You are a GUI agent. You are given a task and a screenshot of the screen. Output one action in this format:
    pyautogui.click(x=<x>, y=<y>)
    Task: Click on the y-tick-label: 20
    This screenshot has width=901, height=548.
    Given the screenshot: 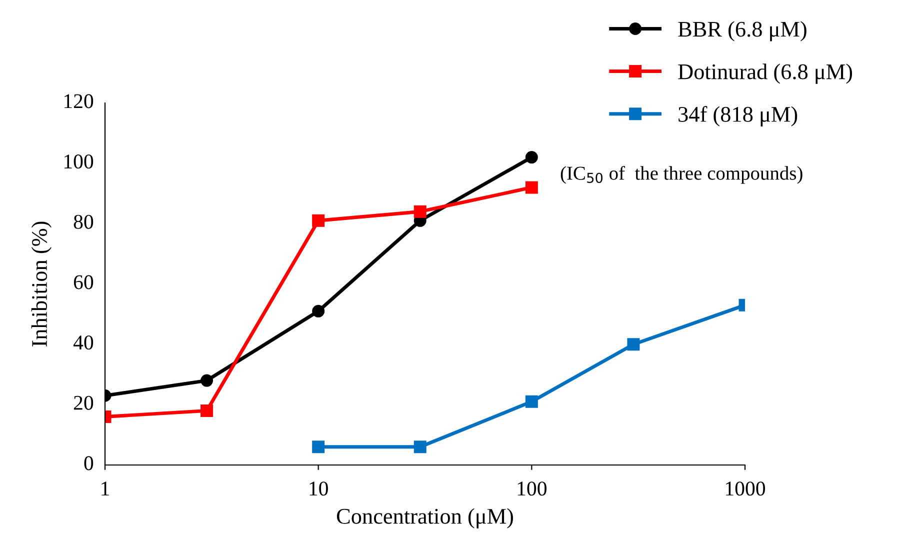 What is the action you would take?
    pyautogui.click(x=84, y=403)
    